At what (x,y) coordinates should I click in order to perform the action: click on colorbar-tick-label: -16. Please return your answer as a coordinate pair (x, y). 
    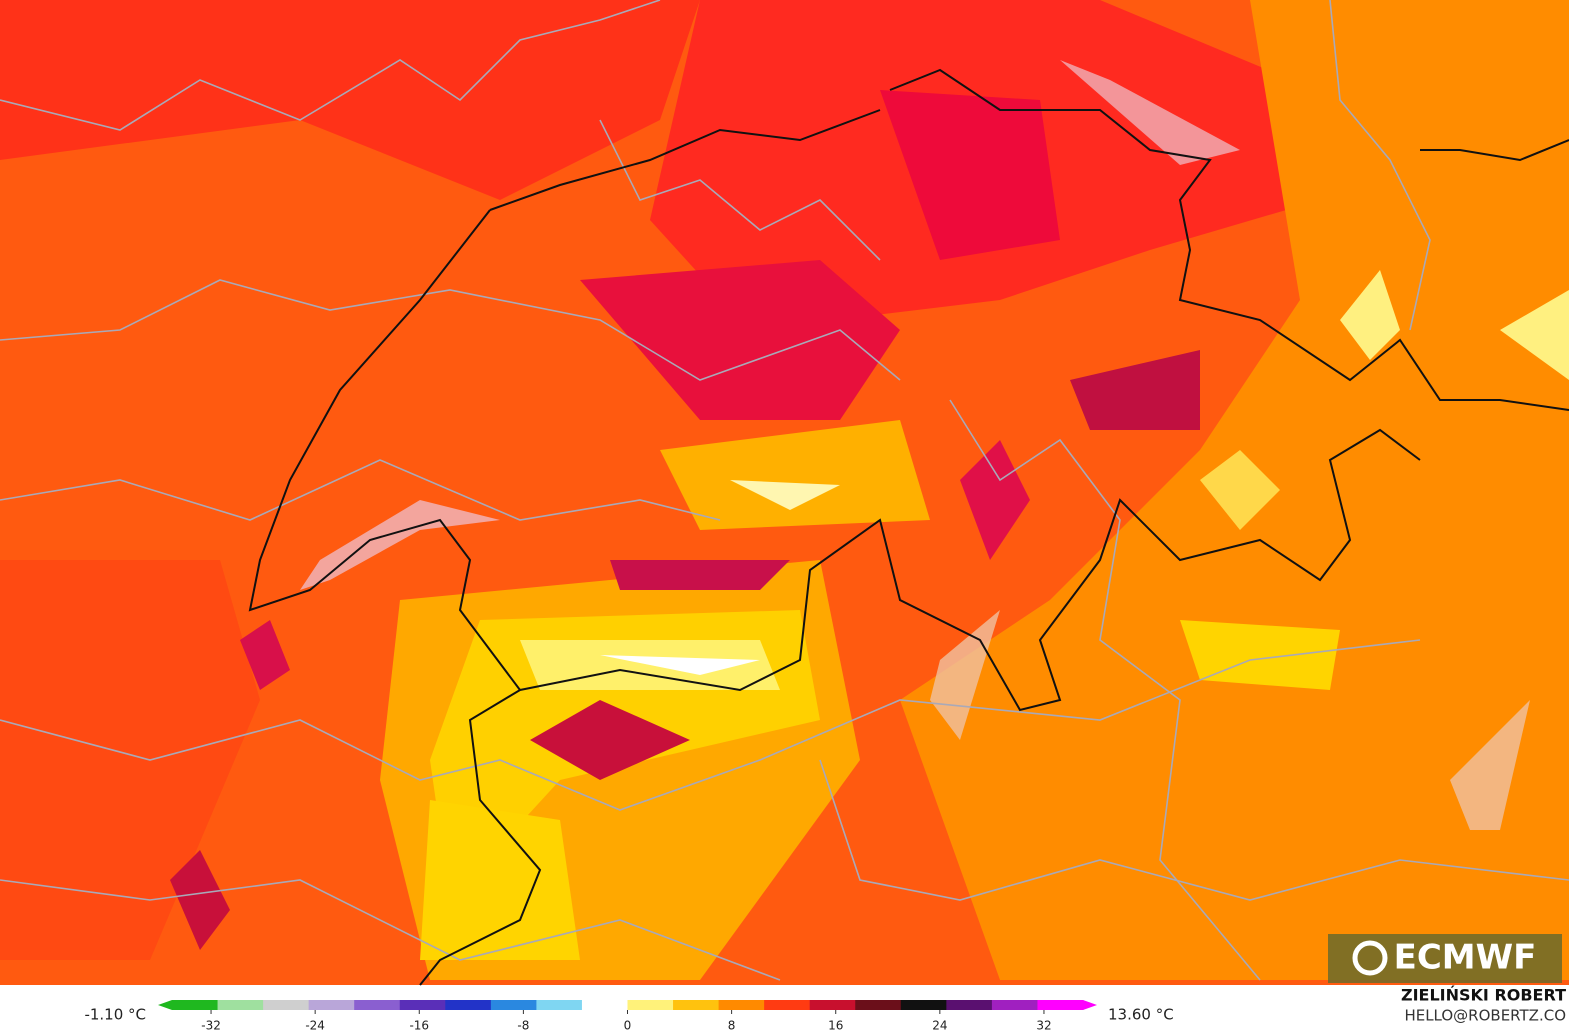
    Looking at the image, I should click on (419, 1026).